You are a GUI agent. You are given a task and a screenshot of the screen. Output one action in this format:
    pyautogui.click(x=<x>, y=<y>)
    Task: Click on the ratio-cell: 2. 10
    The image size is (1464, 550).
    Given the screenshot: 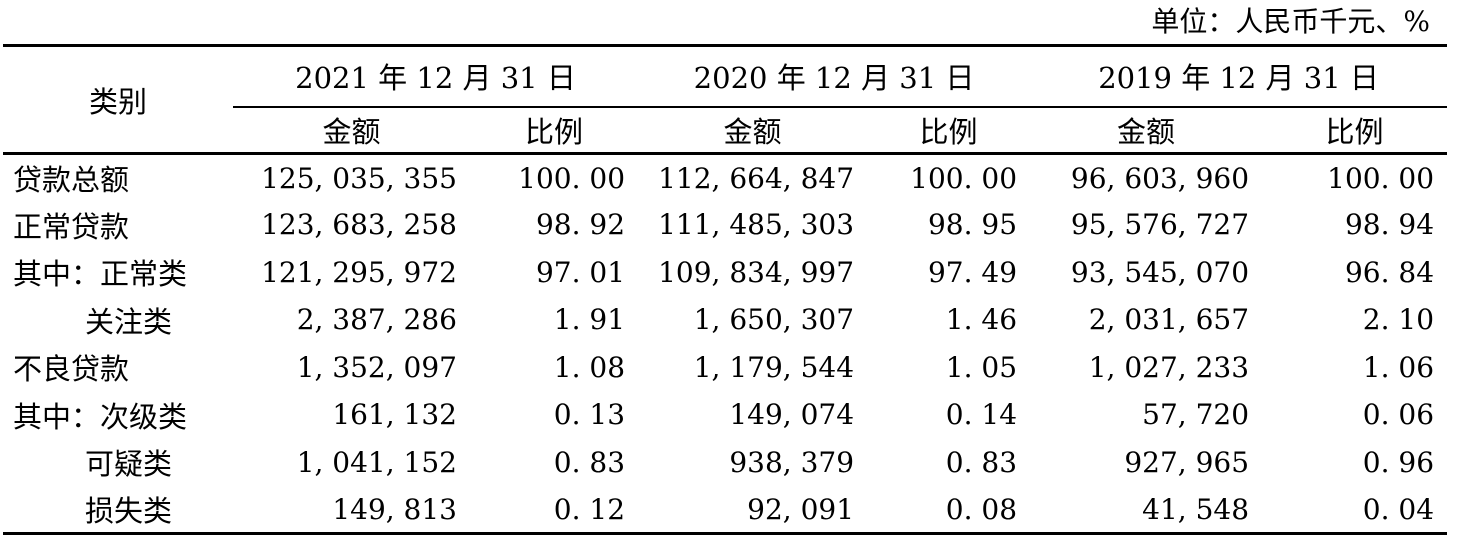 What is the action you would take?
    pyautogui.click(x=1398, y=320)
    